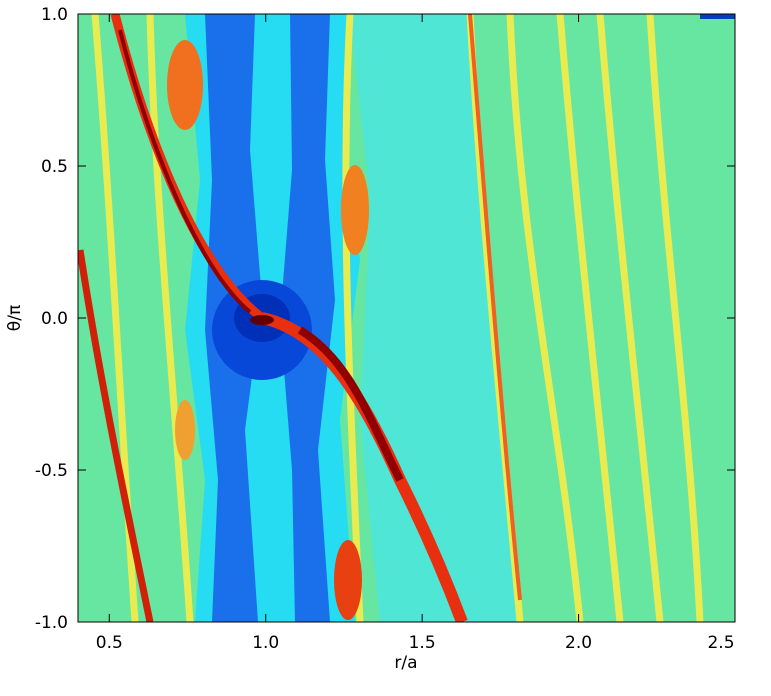 The width and height of the screenshot is (771, 696). What do you see at coordinates (51, 623) in the screenshot?
I see `y-tick-label: -1.0` at bounding box center [51, 623].